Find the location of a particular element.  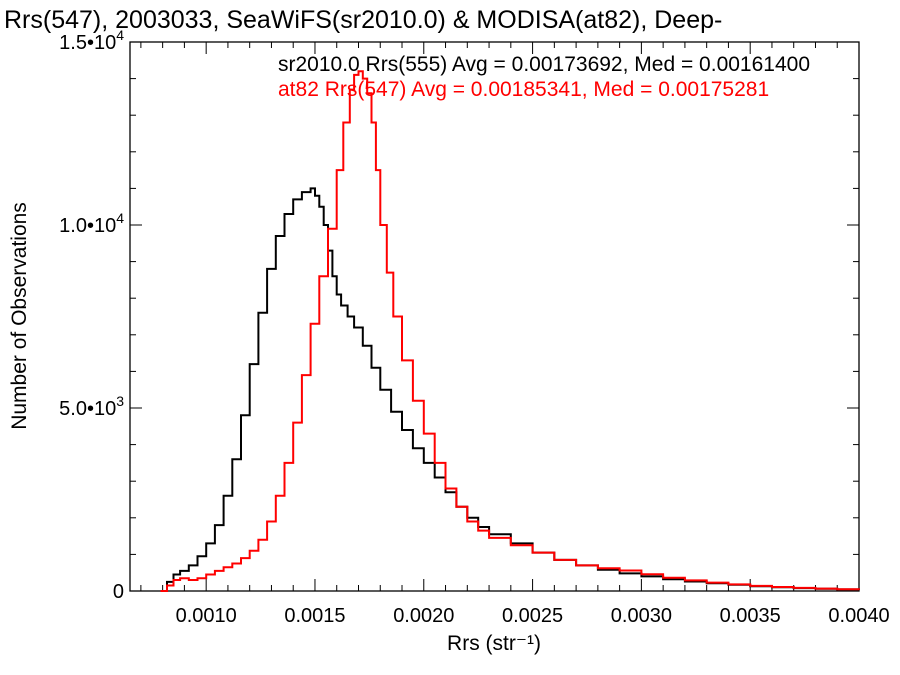

y-tick-label: 0 is located at coordinates (118, 592).